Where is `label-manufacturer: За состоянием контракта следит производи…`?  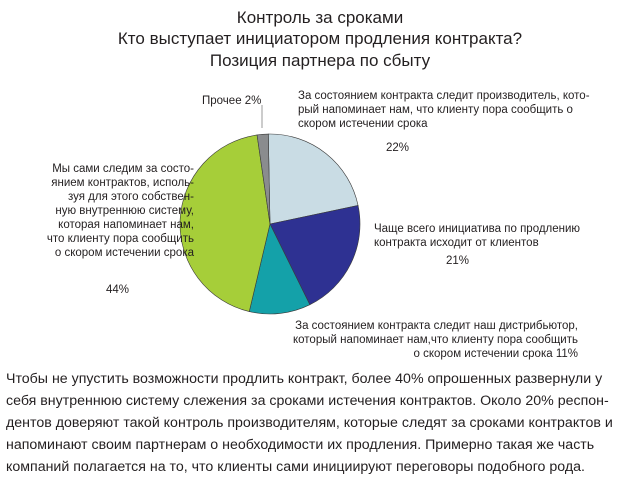
label-manufacturer: За состоянием контракта следит производи… is located at coordinates (444, 110).